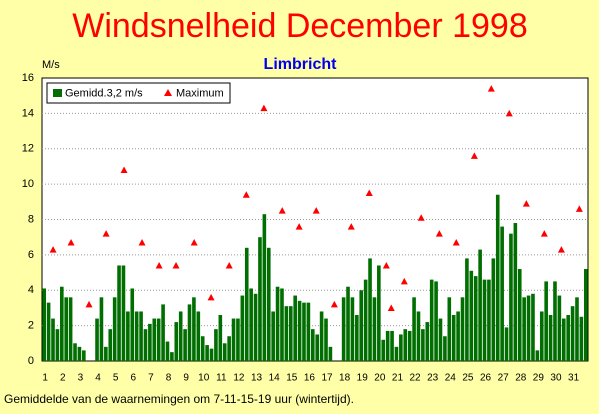 This screenshot has width=599, height=414. What do you see at coordinates (380, 378) in the screenshot?
I see `x-tick-label: 20` at bounding box center [380, 378].